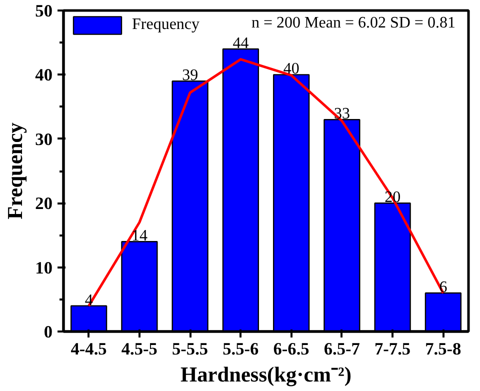 The image size is (480, 391). What do you see at coordinates (43, 11) in the screenshot?
I see `y-tick-label: 50` at bounding box center [43, 11].